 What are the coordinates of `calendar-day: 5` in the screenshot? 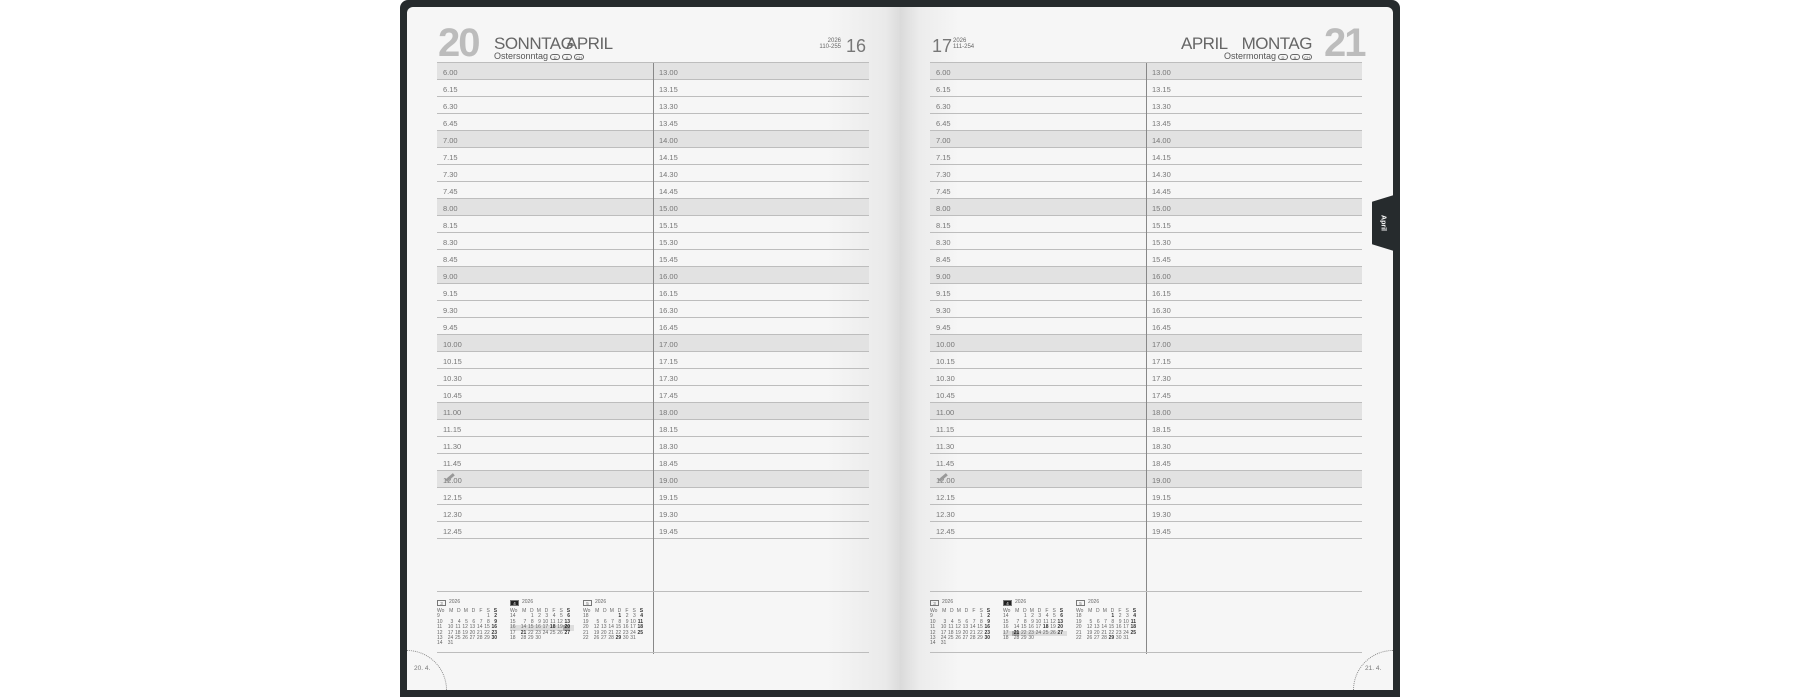 It's located at (959, 621).